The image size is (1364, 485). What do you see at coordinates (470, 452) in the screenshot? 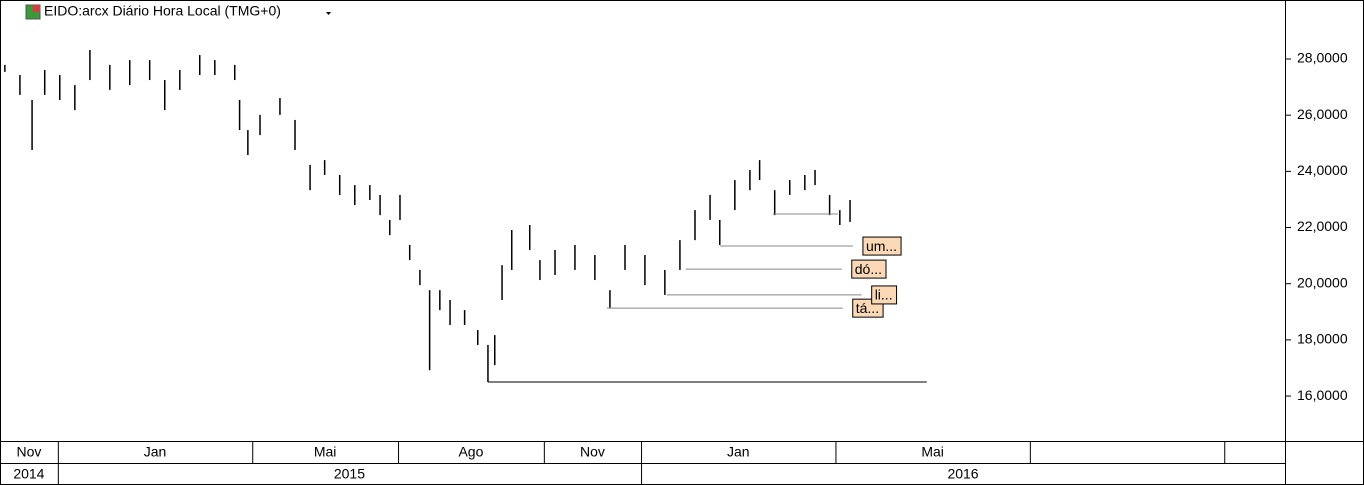
I see `x-band-label: Ago` at bounding box center [470, 452].